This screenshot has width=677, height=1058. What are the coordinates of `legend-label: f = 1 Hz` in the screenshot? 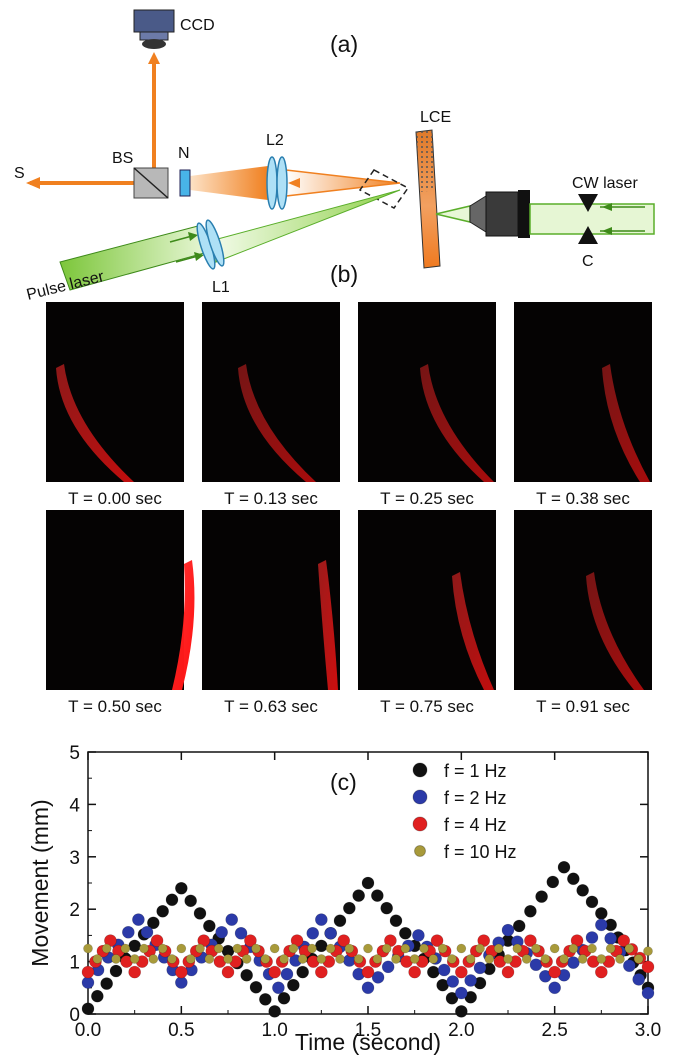 It's located at (475, 771).